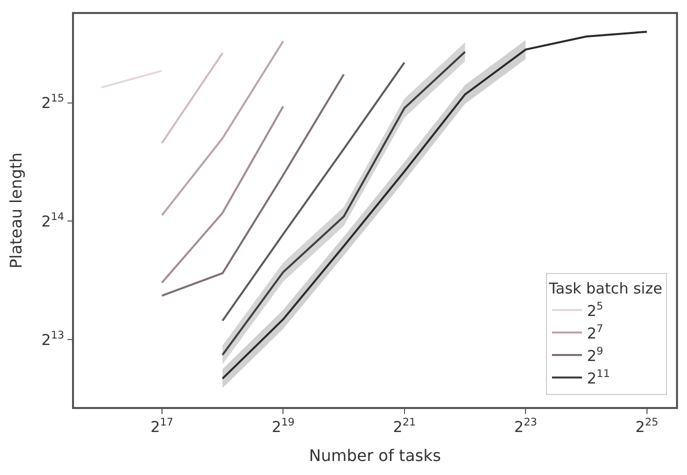 This screenshot has width=687, height=475. Describe the element at coordinates (595, 310) in the screenshot. I see `legend-label: 2$^{5}$` at that location.